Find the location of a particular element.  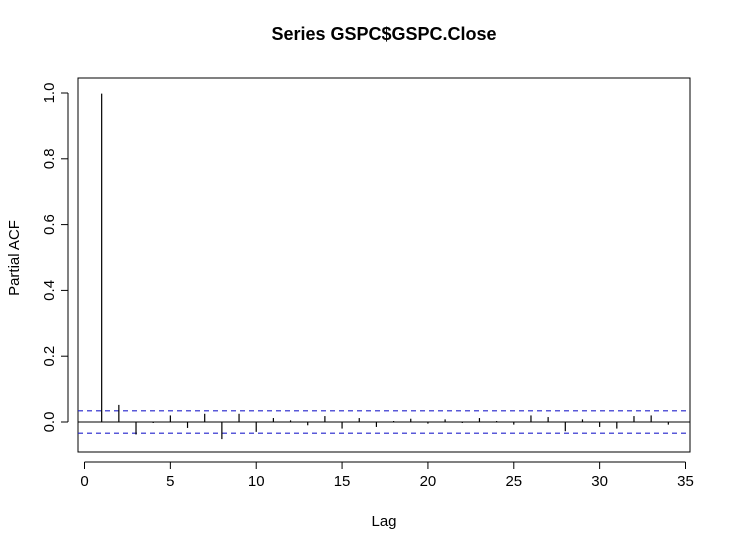

x-tick-label-20: 20 is located at coordinates (428, 481).